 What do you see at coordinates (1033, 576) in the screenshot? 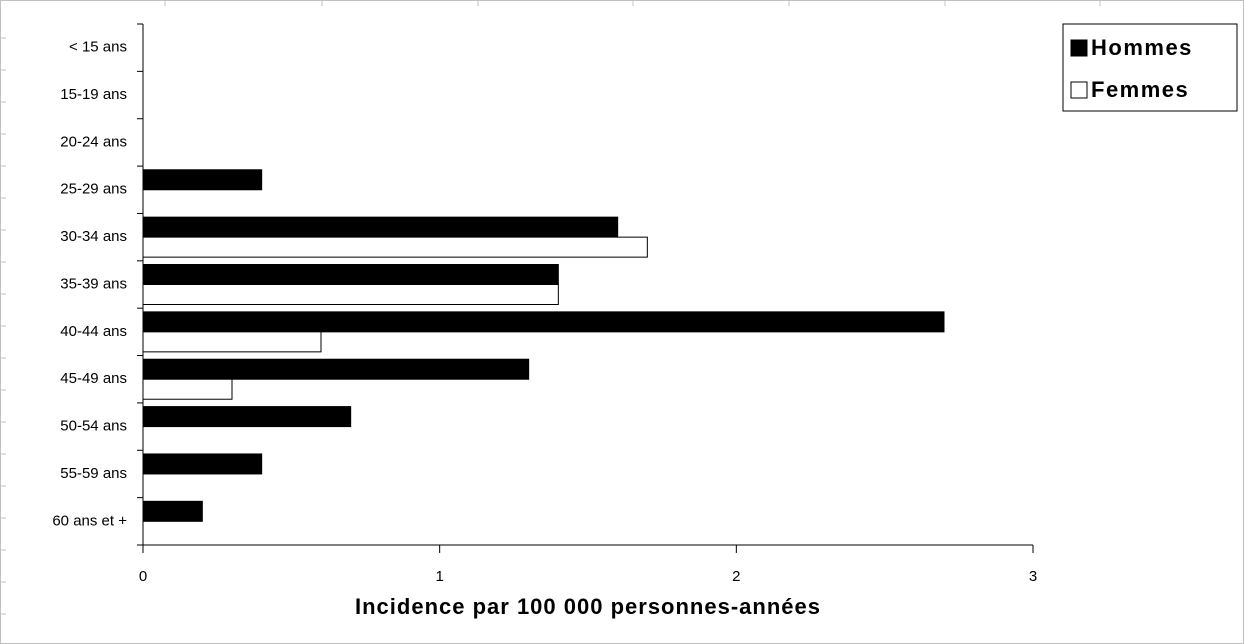
I see `x-tick-label: 3` at bounding box center [1033, 576].